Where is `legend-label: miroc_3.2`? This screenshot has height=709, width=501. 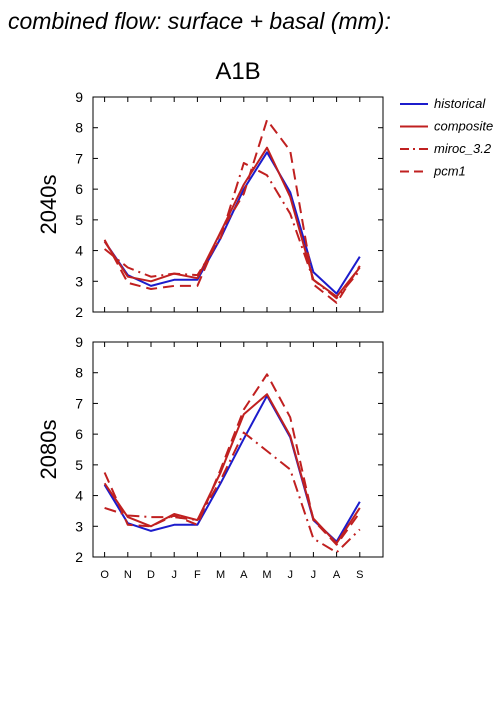
legend-label: miroc_3.2 is located at coordinates (463, 148).